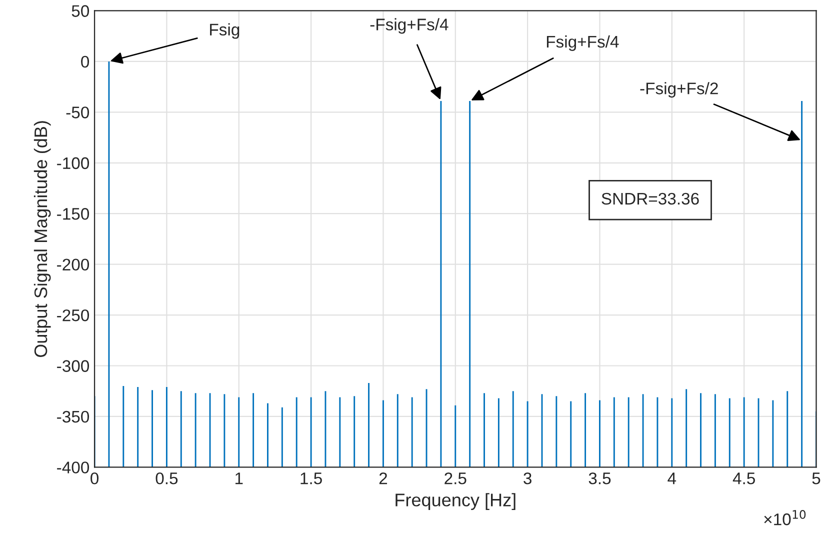 The height and width of the screenshot is (537, 822). What do you see at coordinates (73, 468) in the screenshot?
I see `y-tick-label: -400` at bounding box center [73, 468].